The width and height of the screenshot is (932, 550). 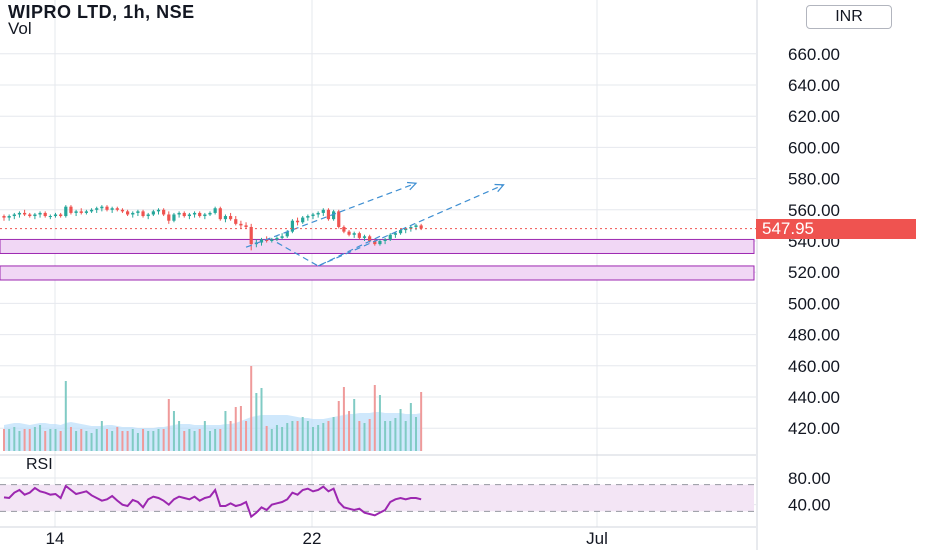 What do you see at coordinates (849, 17) in the screenshot?
I see `currency-button: INR` at bounding box center [849, 17].